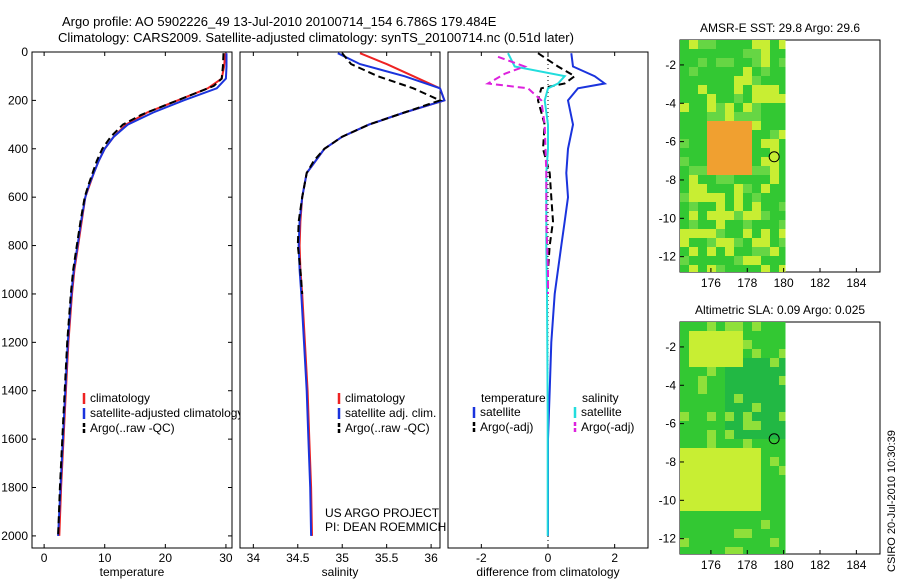 This screenshot has height=580, width=900. What do you see at coordinates (780, 28) in the screenshot?
I see `sst_map-title: AMSR-E SST: 29.8 Argo: 29.6` at bounding box center [780, 28].